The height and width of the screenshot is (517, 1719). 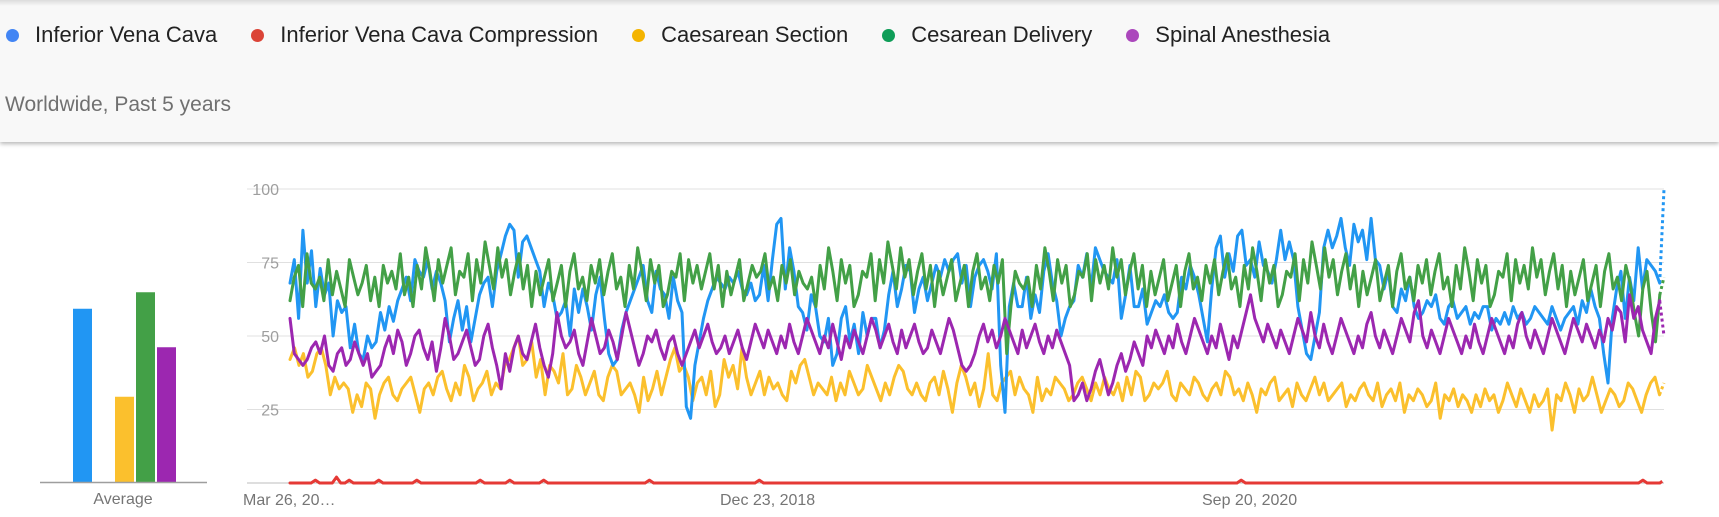 I want to click on x-tick-label: Sep 20, 2020, so click(x=1249, y=500).